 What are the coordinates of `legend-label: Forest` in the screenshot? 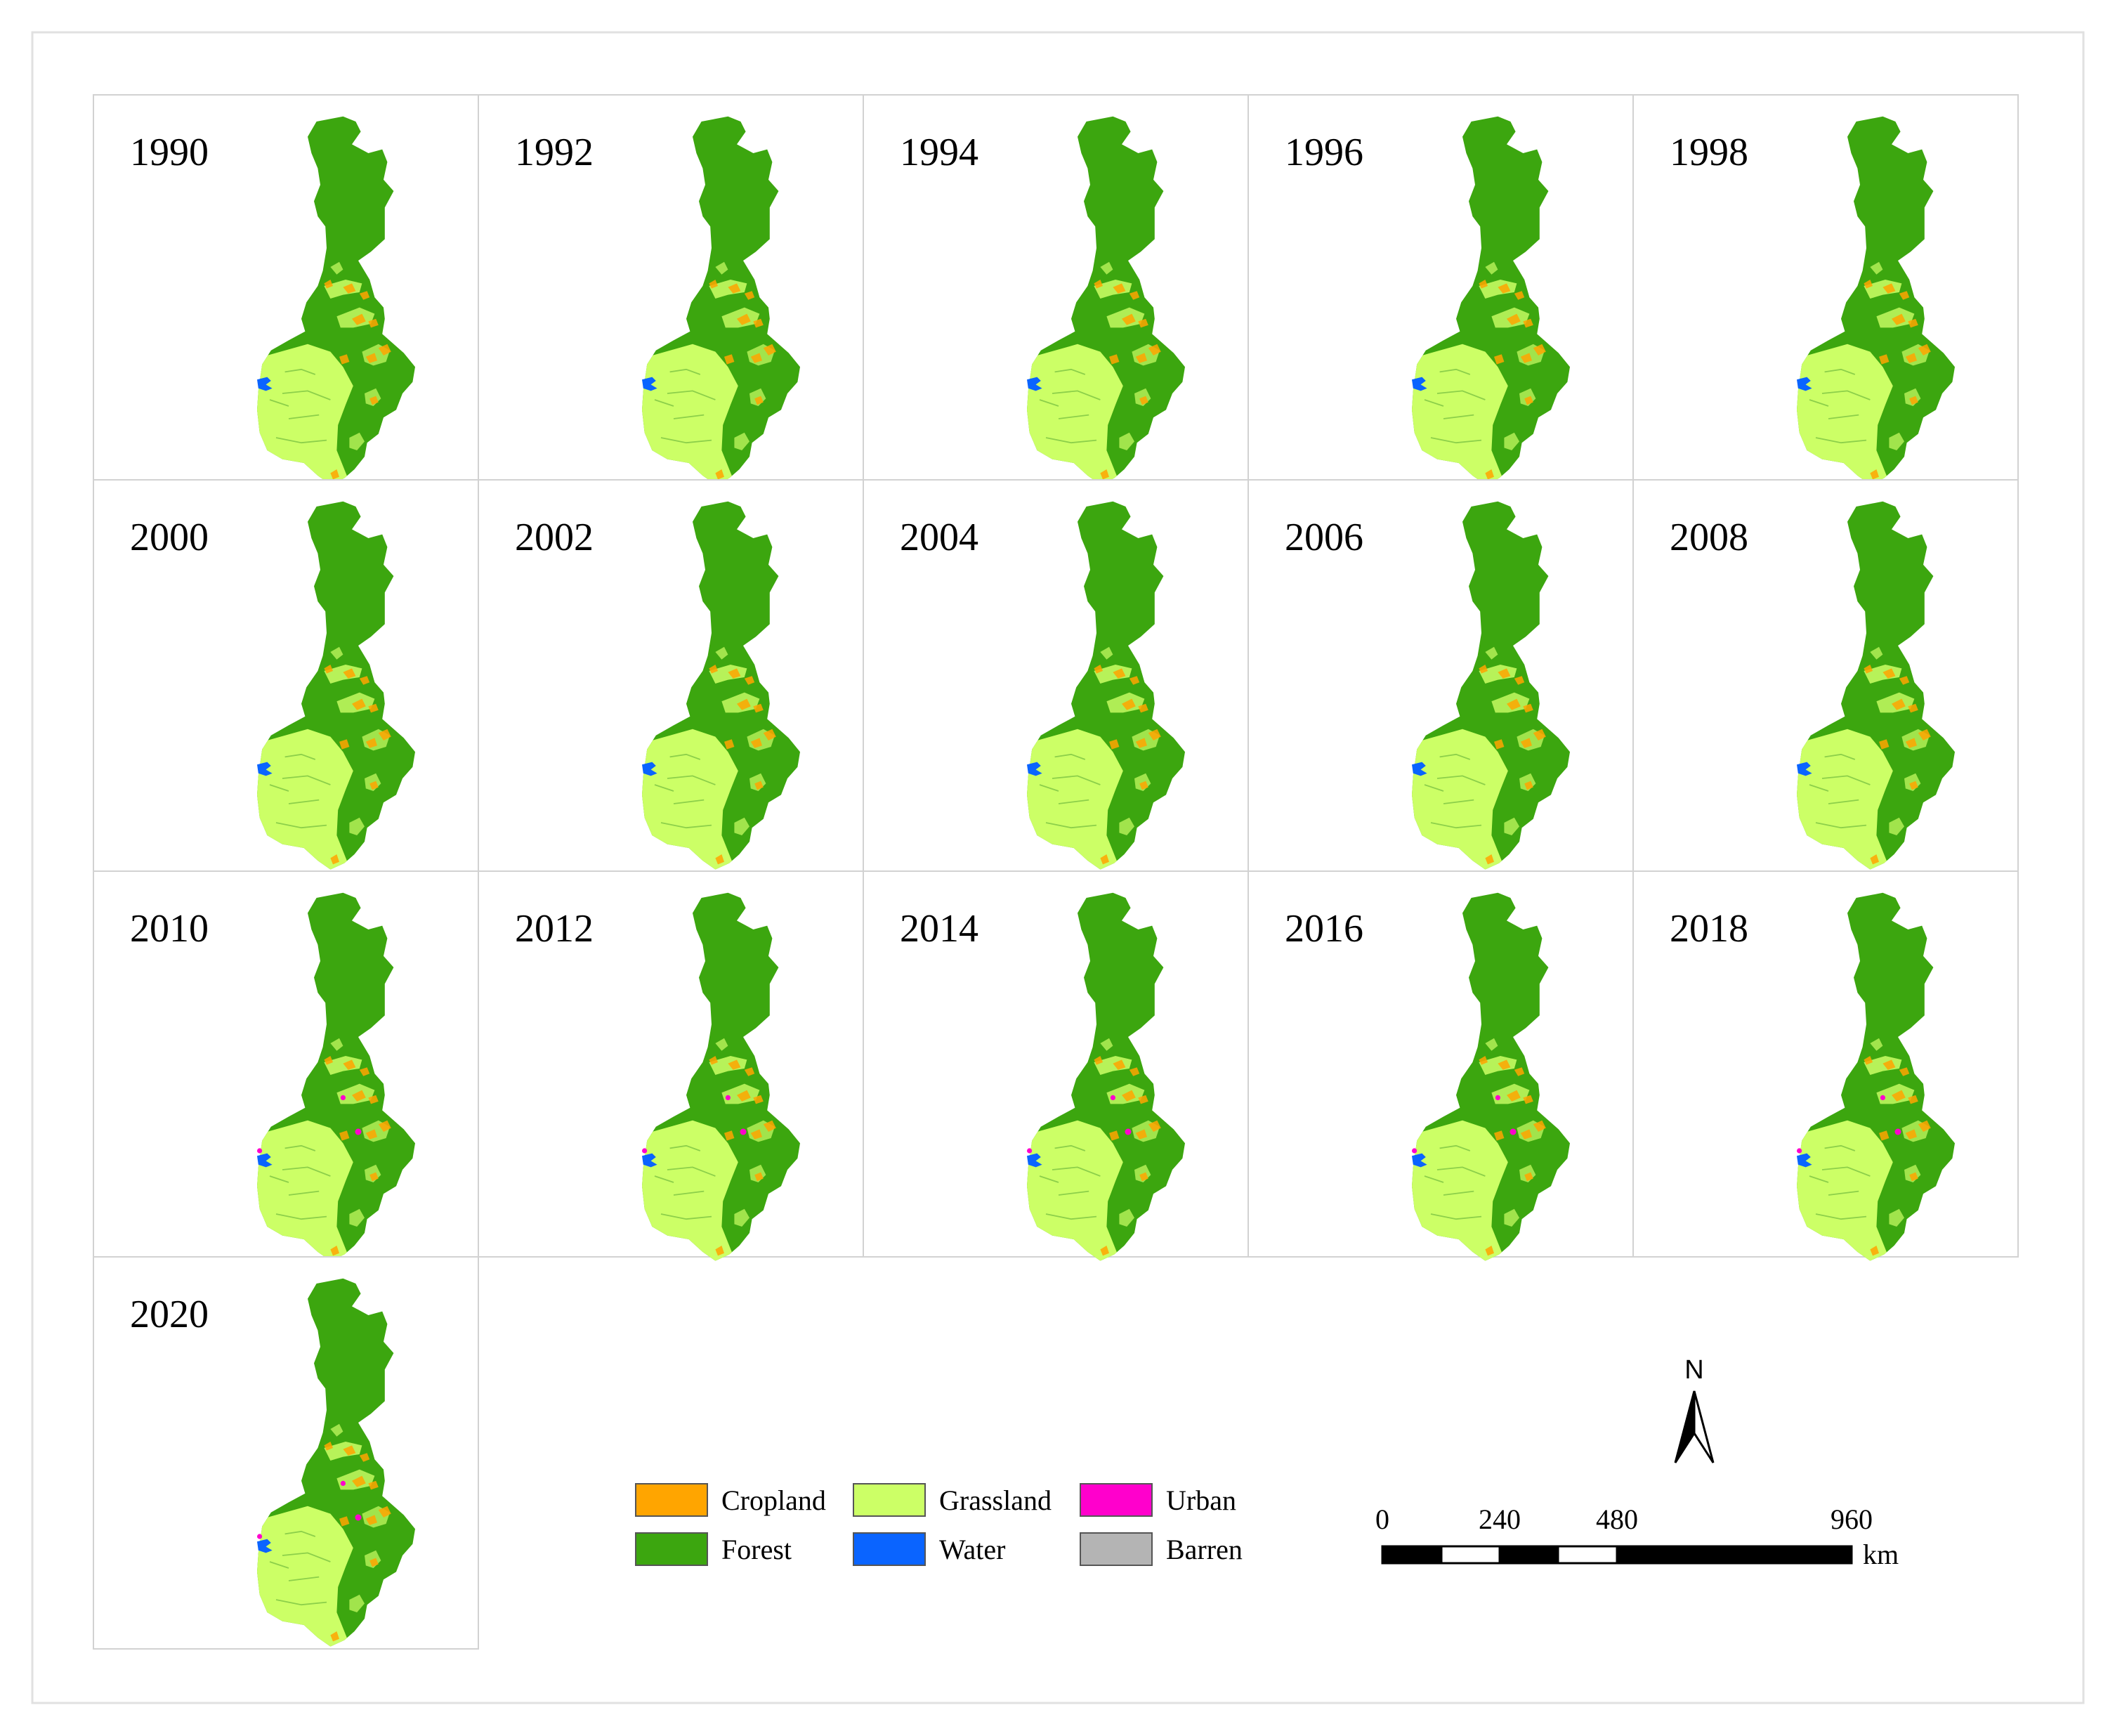 It's located at (756, 1549).